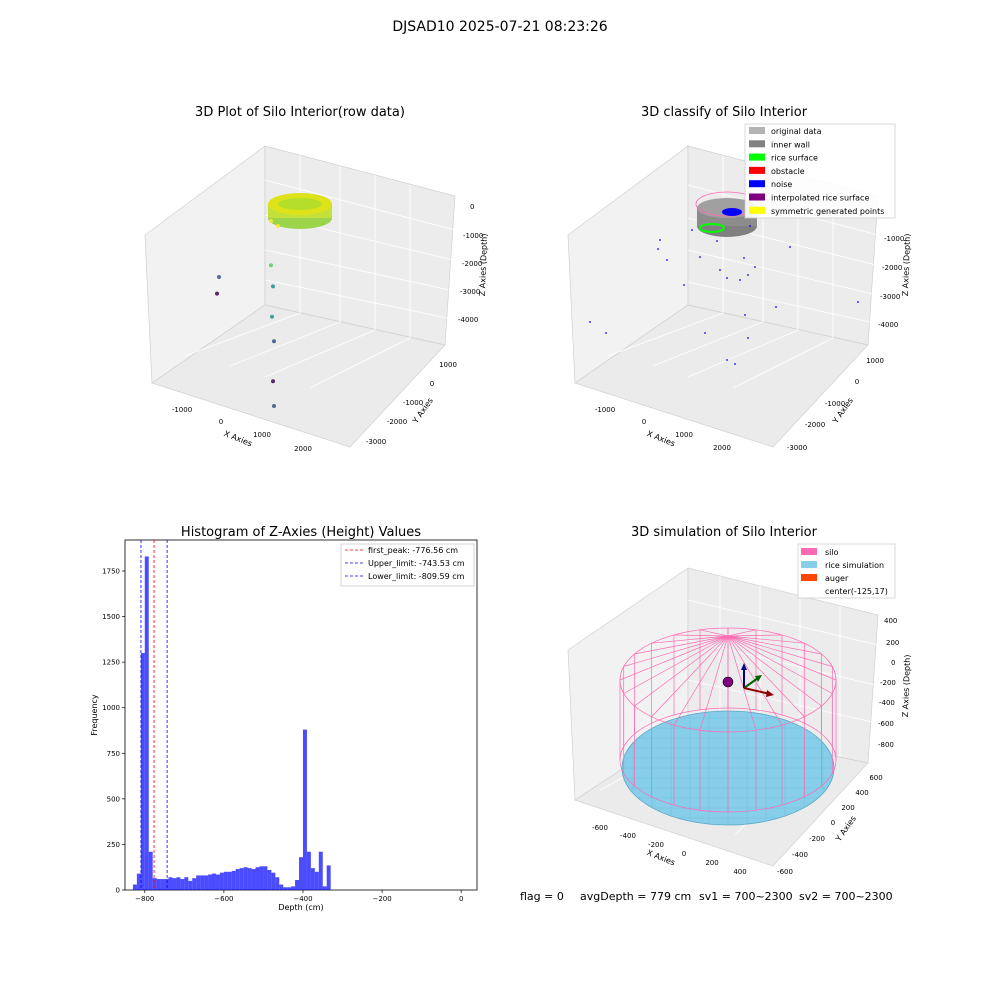 This screenshot has width=1000, height=1000. I want to click on histogram-y-tick: 1000, so click(111, 708).